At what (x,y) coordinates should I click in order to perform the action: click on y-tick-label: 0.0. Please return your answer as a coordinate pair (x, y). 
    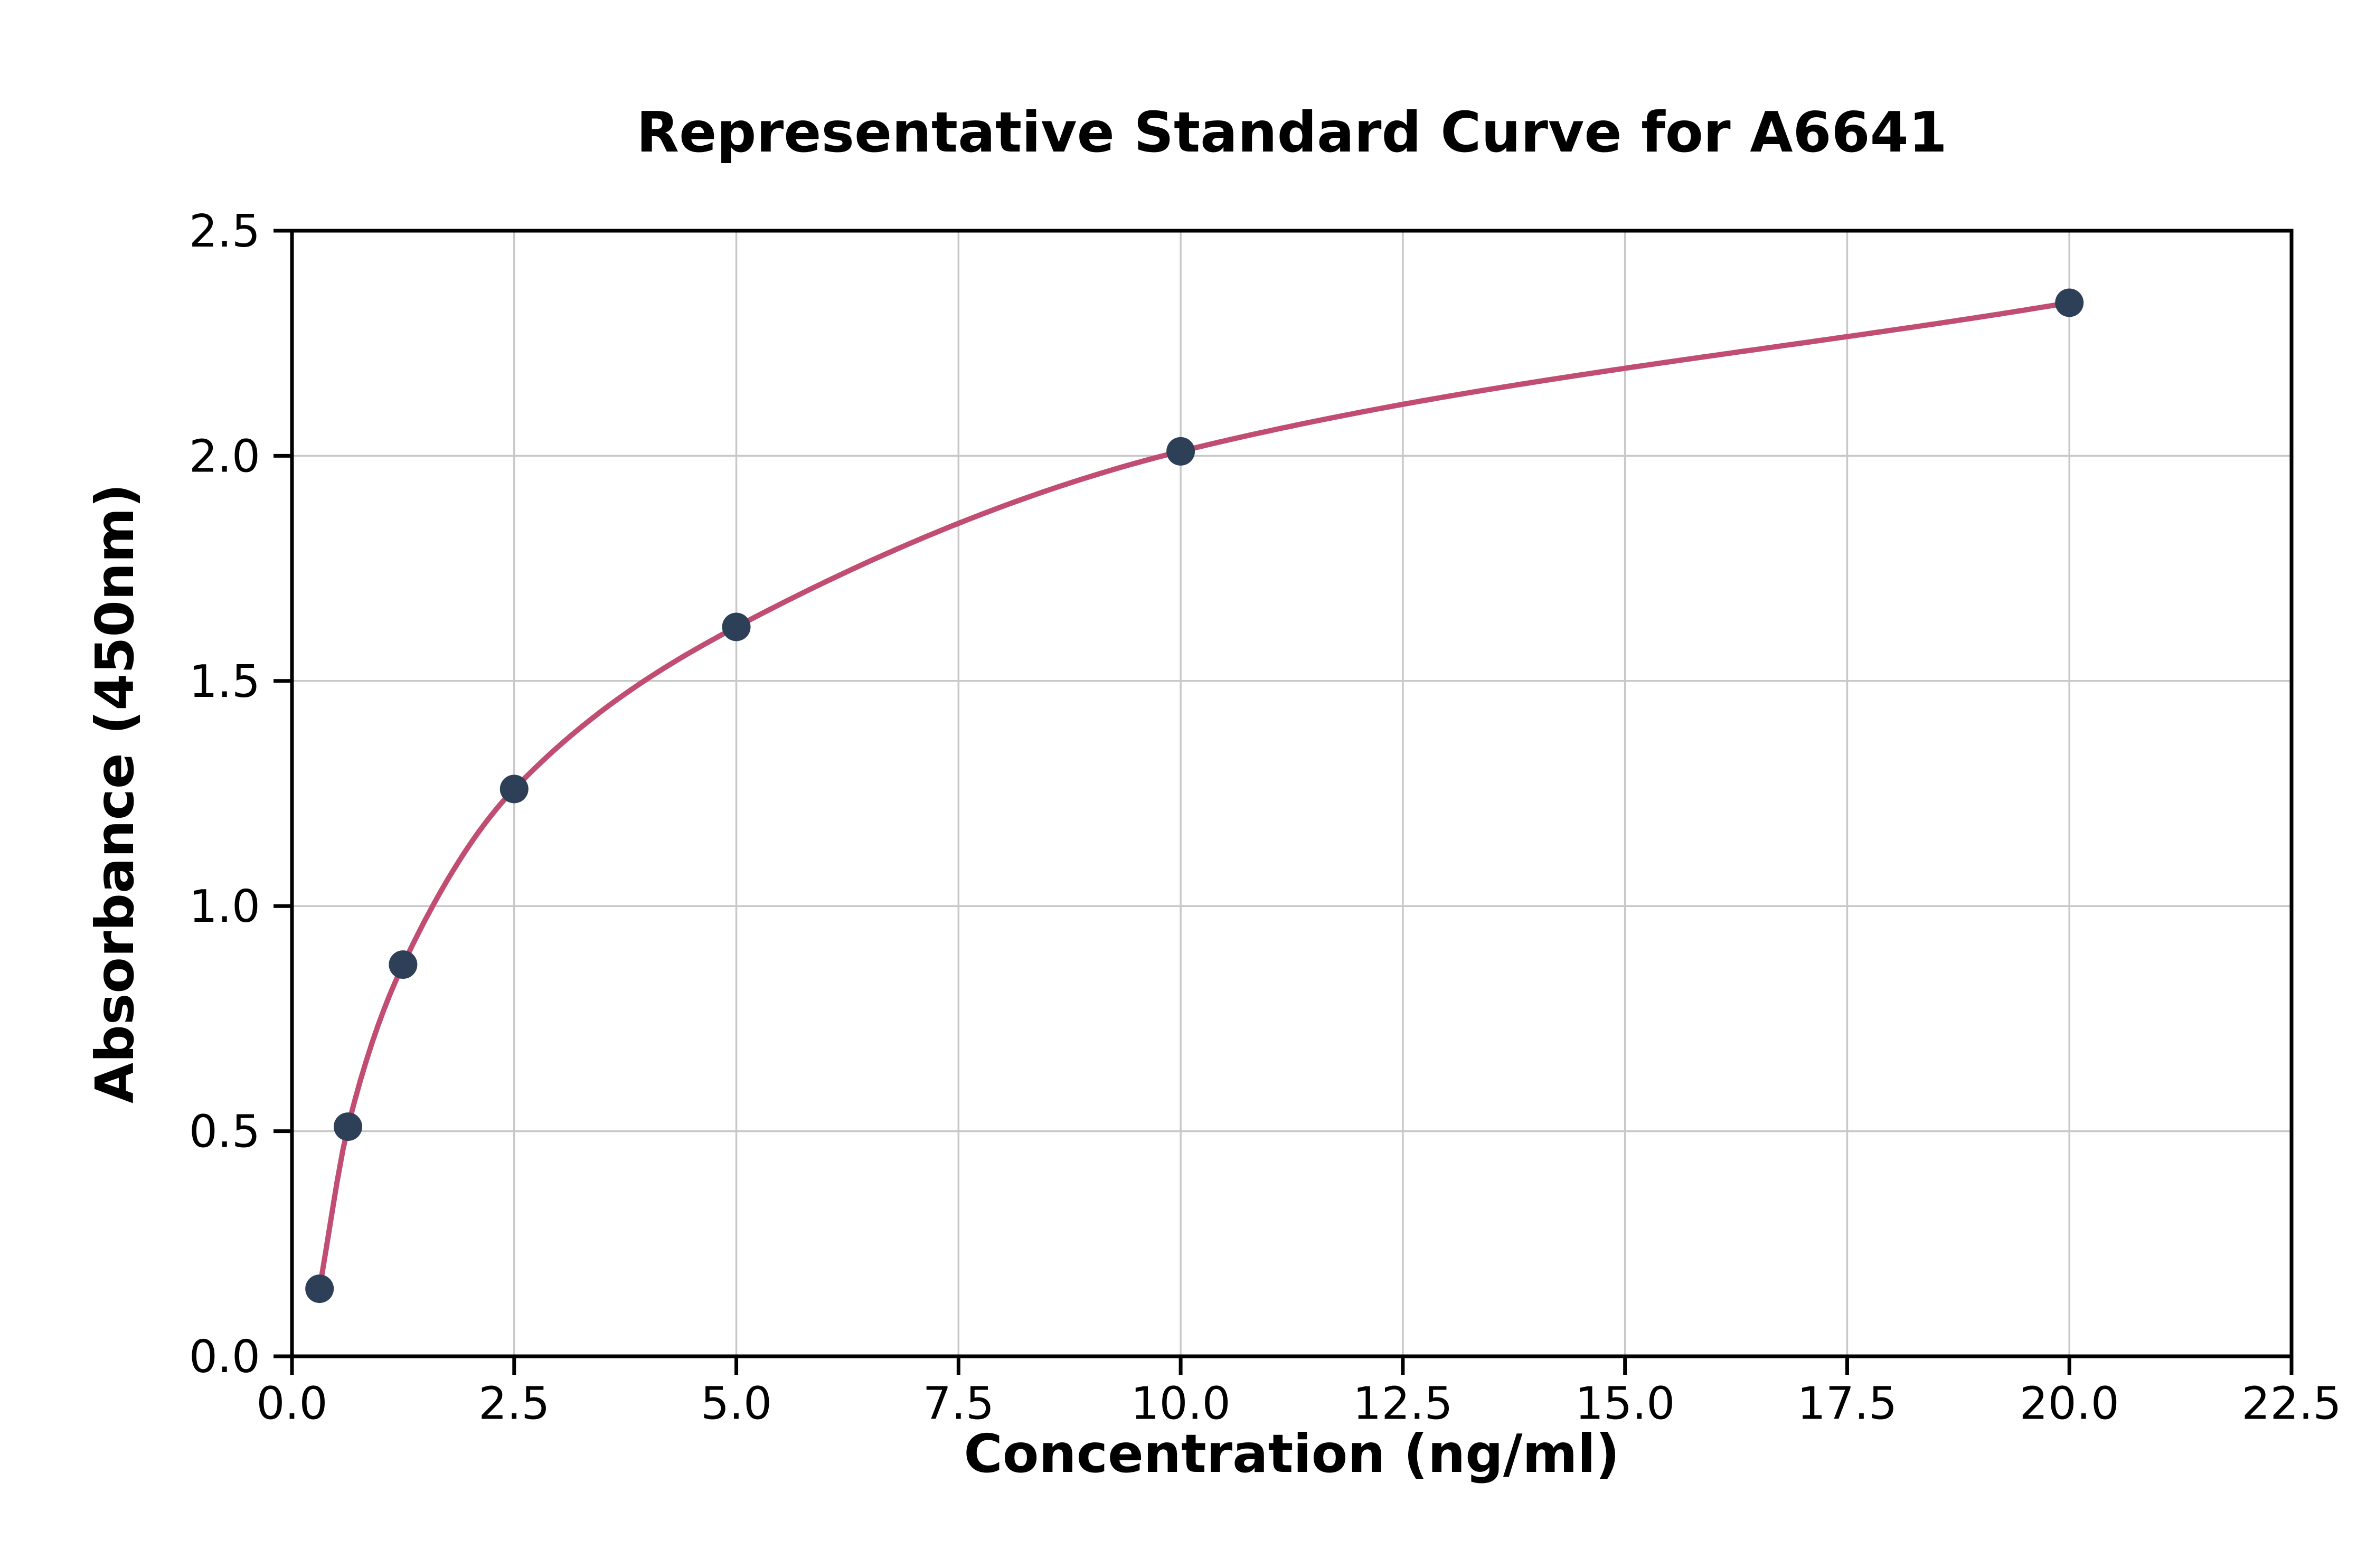
    Looking at the image, I should click on (224, 1357).